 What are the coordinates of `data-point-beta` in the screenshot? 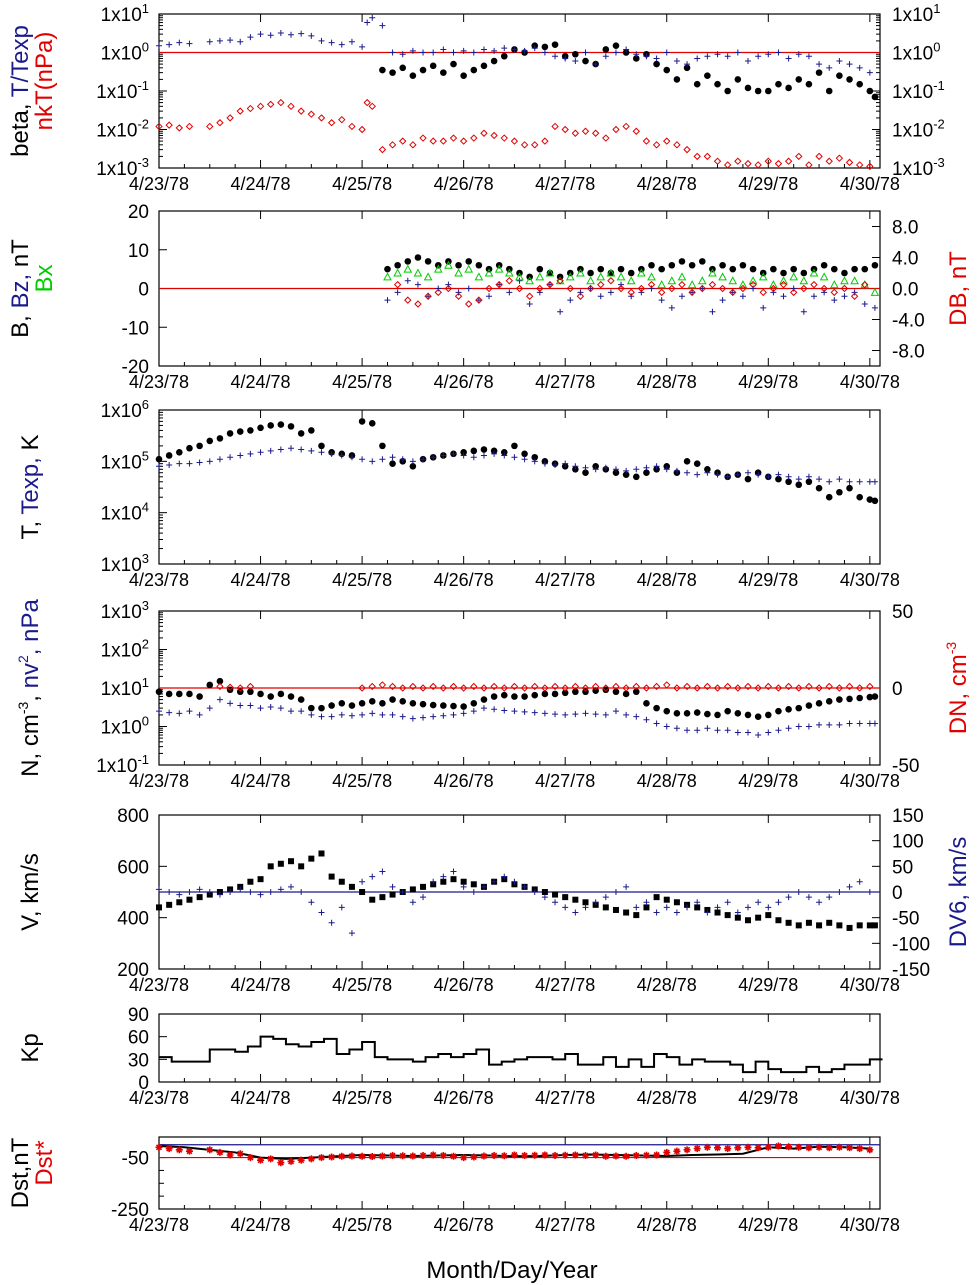 It's located at (839, 75).